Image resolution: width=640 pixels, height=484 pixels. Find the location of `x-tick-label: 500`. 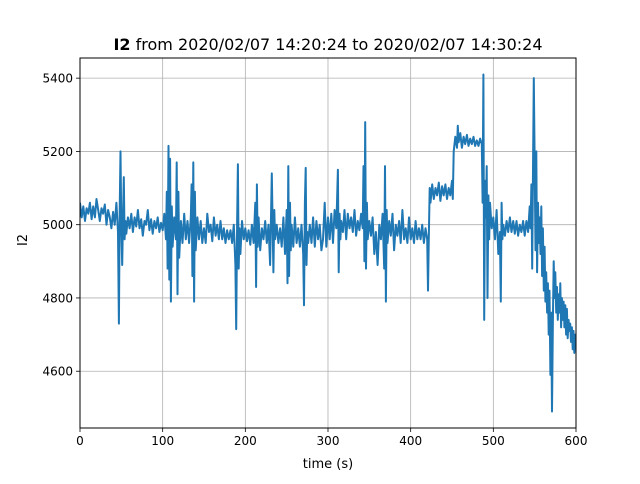

x-tick-label: 500 is located at coordinates (493, 441).